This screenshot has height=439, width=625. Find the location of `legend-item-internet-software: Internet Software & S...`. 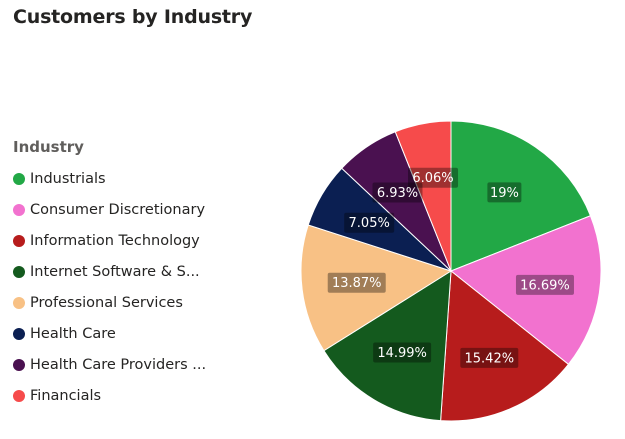

legend-item-internet-software: Internet Software & S... is located at coordinates (109, 271).